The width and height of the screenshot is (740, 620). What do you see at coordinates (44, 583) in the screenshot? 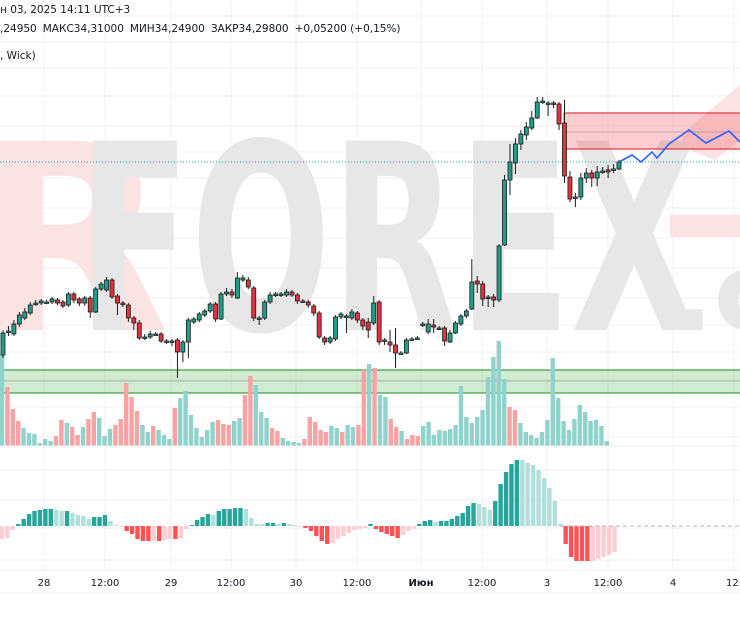
I see `time-axis-label: 28` at bounding box center [44, 583].